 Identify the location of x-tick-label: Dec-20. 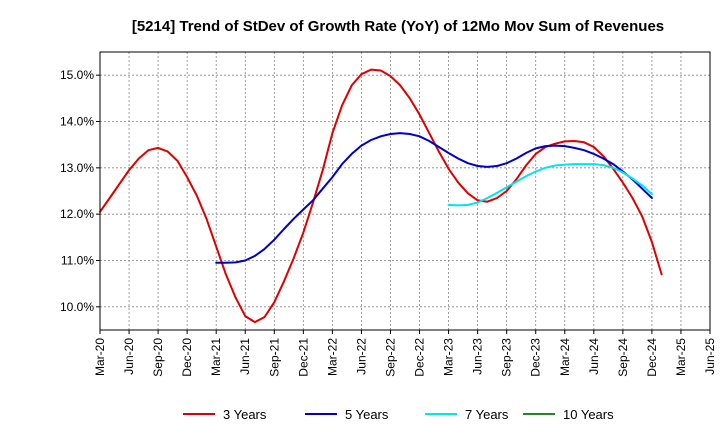
(187, 357).